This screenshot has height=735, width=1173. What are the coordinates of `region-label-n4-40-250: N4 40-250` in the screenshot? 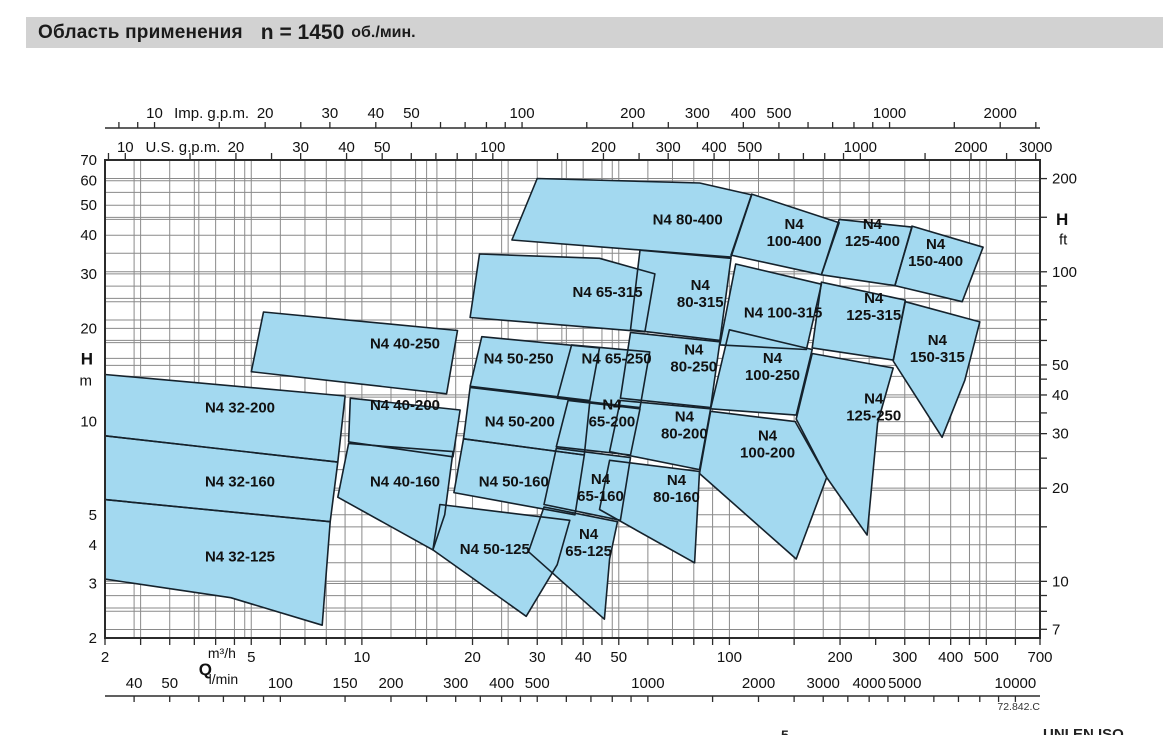 It's located at (405, 343).